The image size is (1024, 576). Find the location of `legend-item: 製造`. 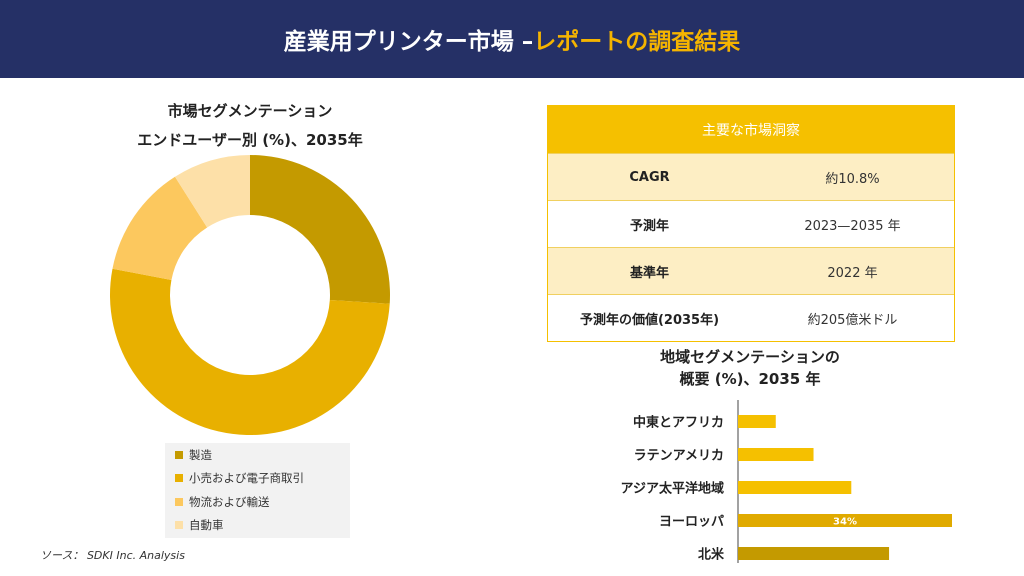

legend-item: 製造 is located at coordinates (257, 455).